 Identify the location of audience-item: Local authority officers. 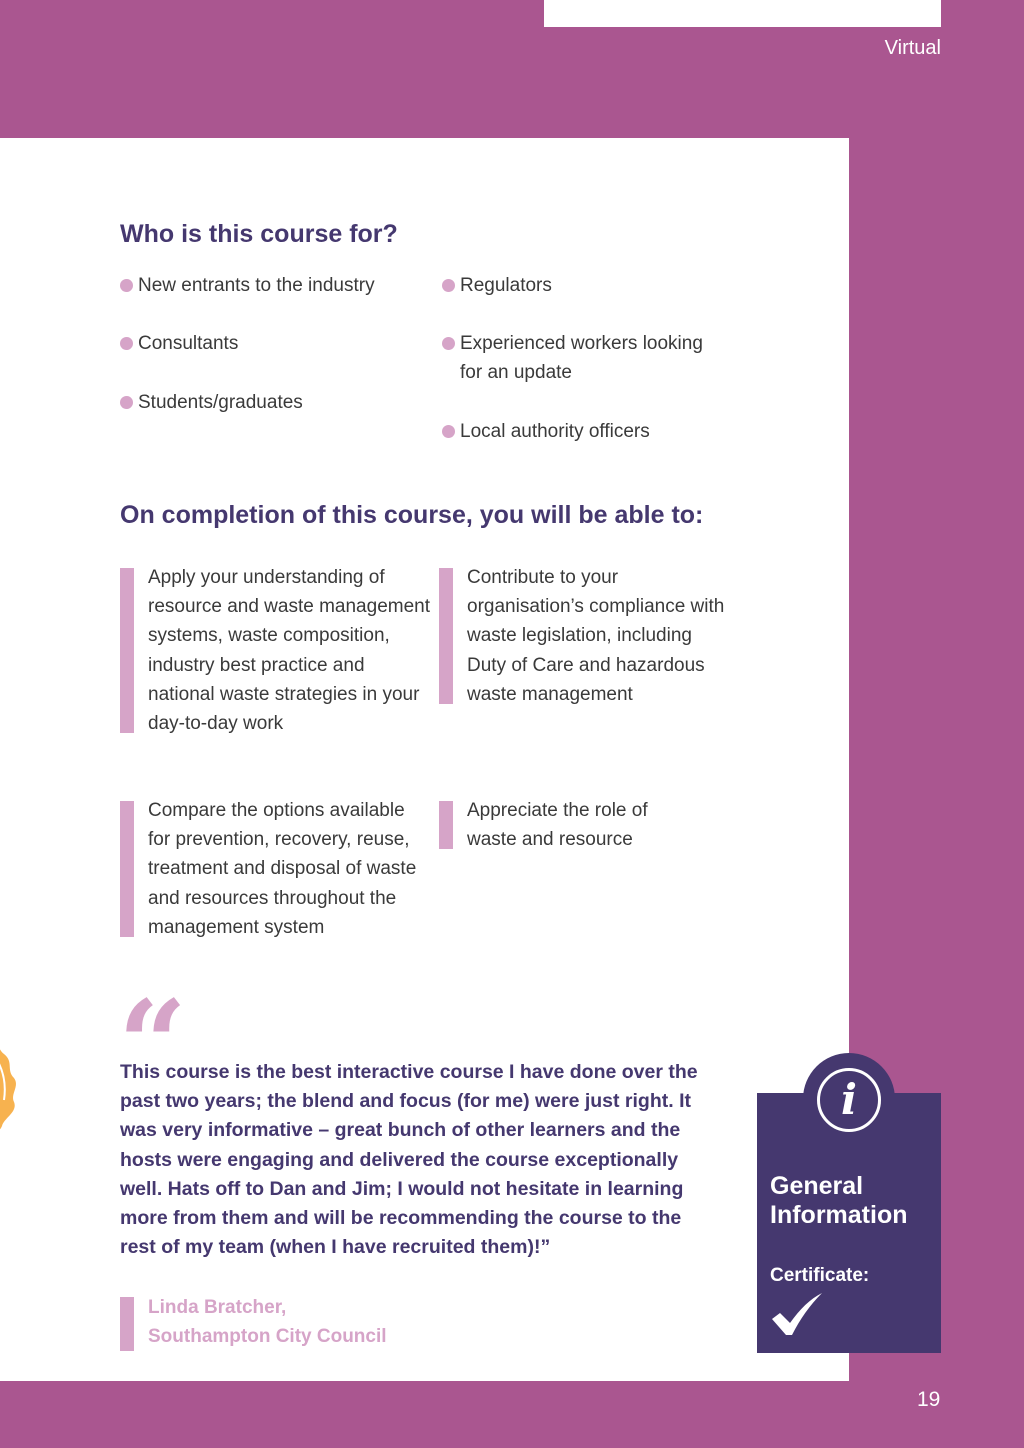
(586, 431).